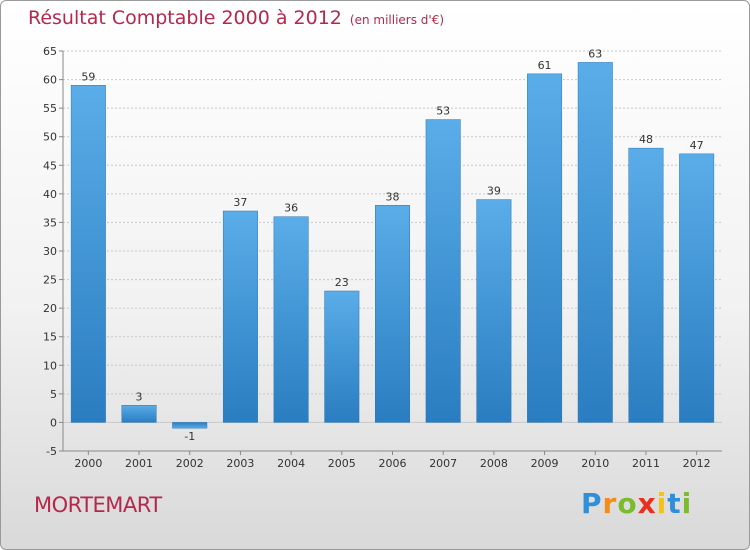  Describe the element at coordinates (50, 251) in the screenshot. I see `y-tick-label: 30` at that location.